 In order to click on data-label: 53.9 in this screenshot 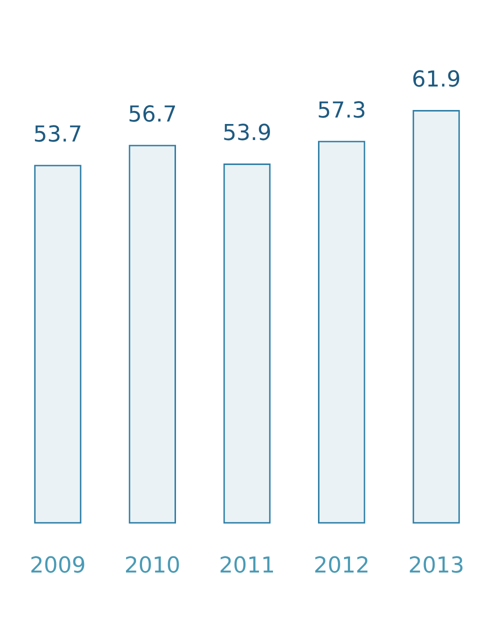, I will do `click(247, 133)`.